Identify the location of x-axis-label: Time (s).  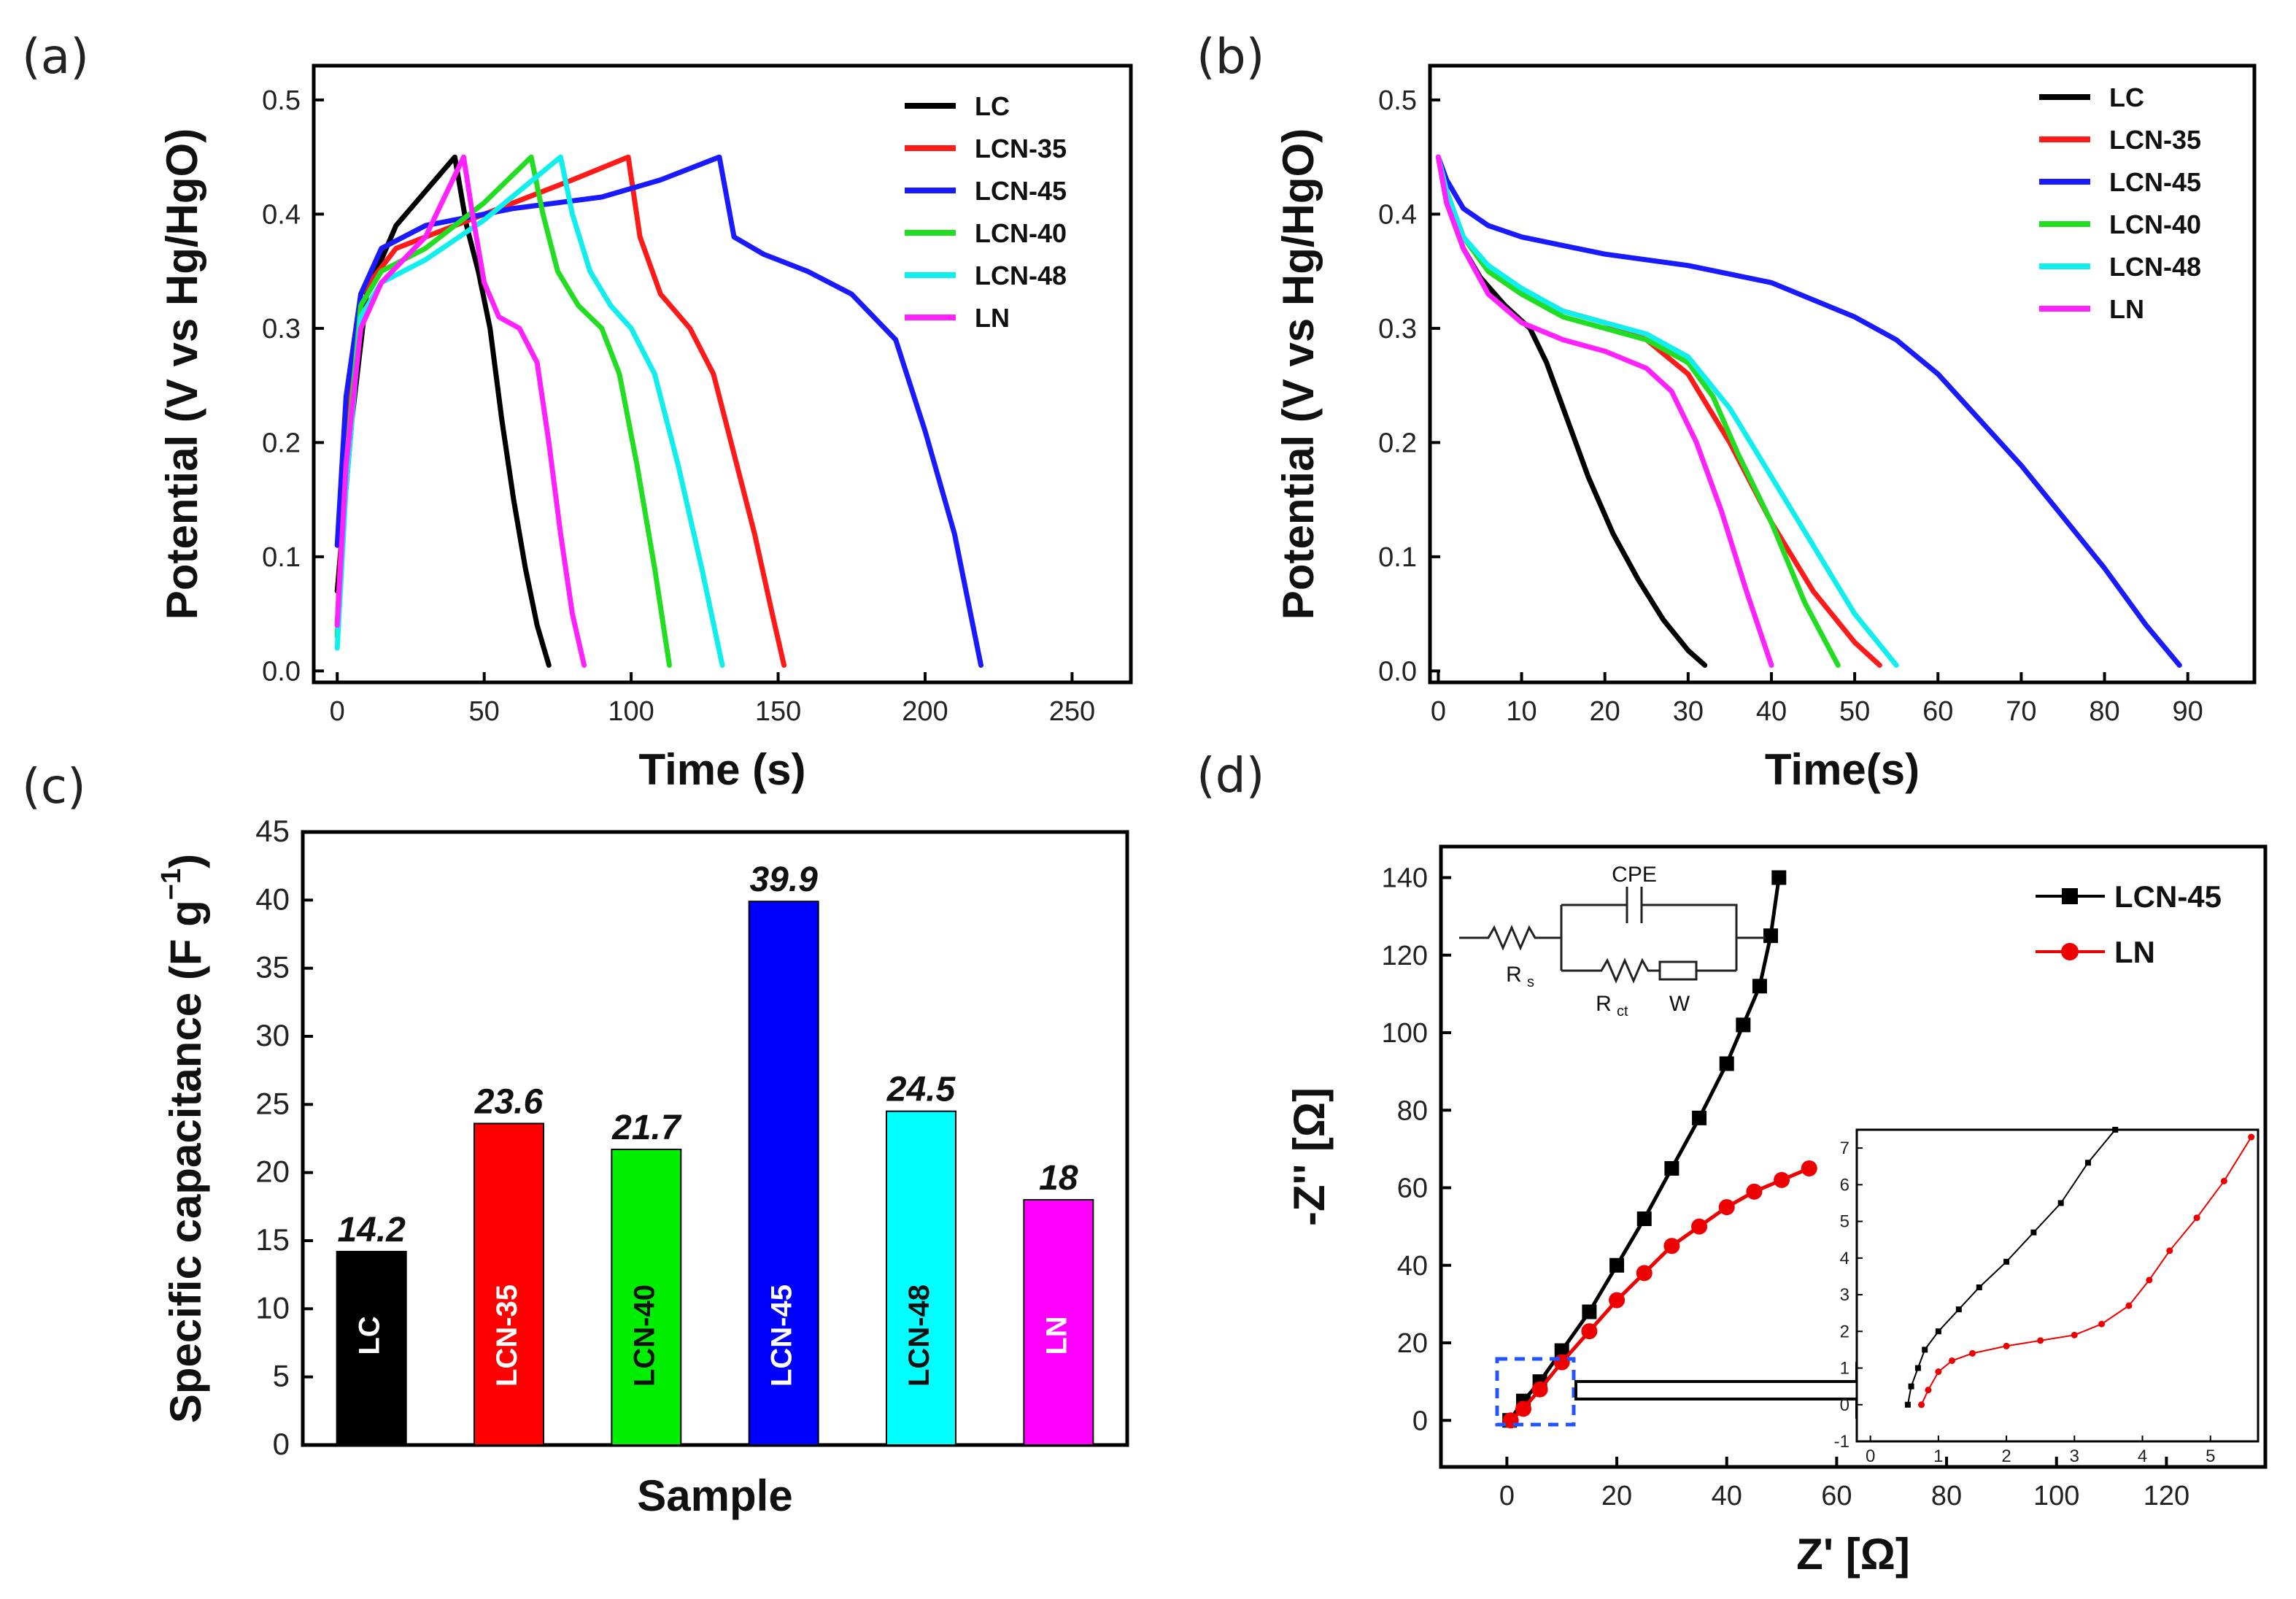
(723, 769).